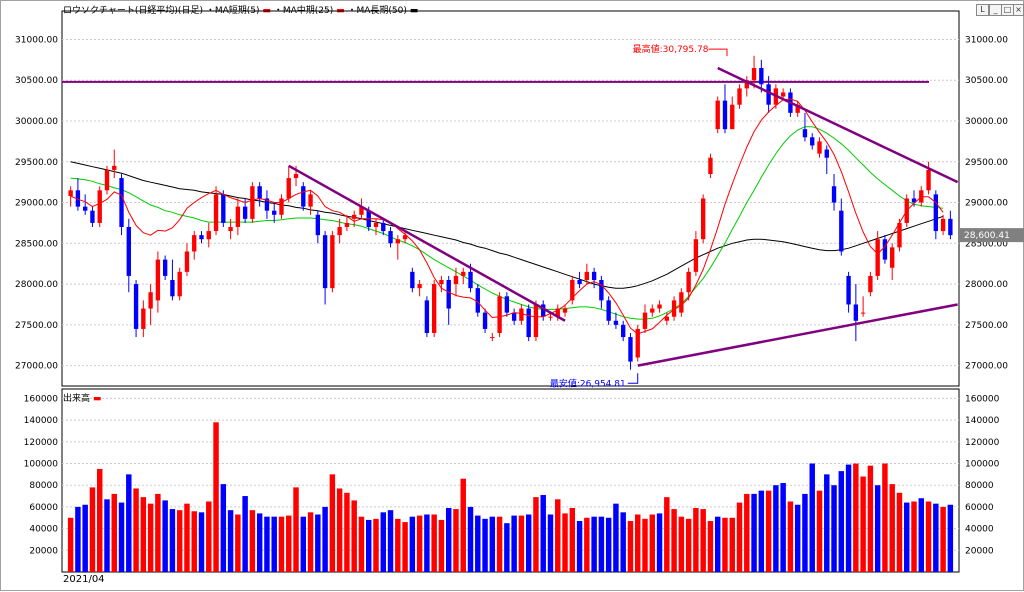  Describe the element at coordinates (671, 49) in the screenshot. I see `high-annotation: 最高値:30,795.78` at that location.